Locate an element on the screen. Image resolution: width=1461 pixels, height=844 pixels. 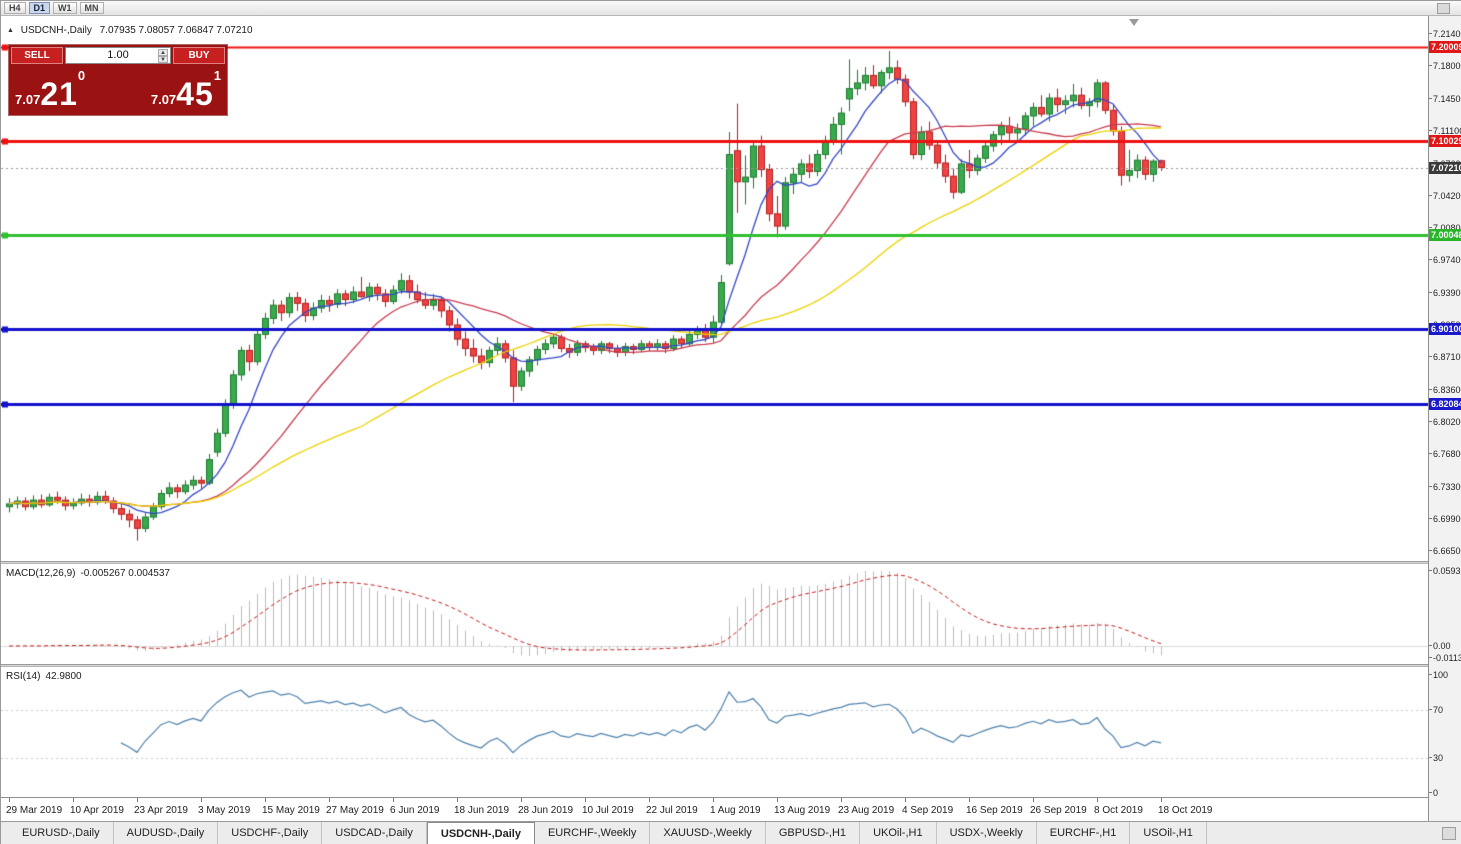
chart-title-ohlc: 7.07935 7.08057 7.06847 7.07210 is located at coordinates (176, 30).